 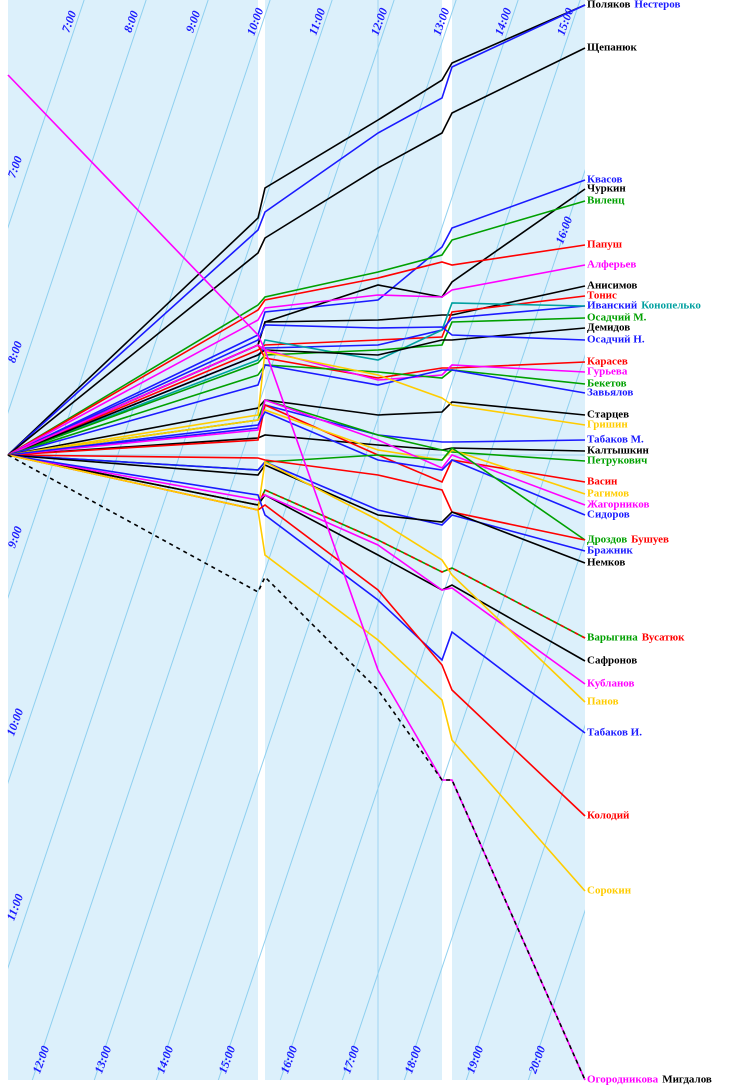 What do you see at coordinates (608, 494) in the screenshot?
I see `legend-label: Рагимов` at bounding box center [608, 494].